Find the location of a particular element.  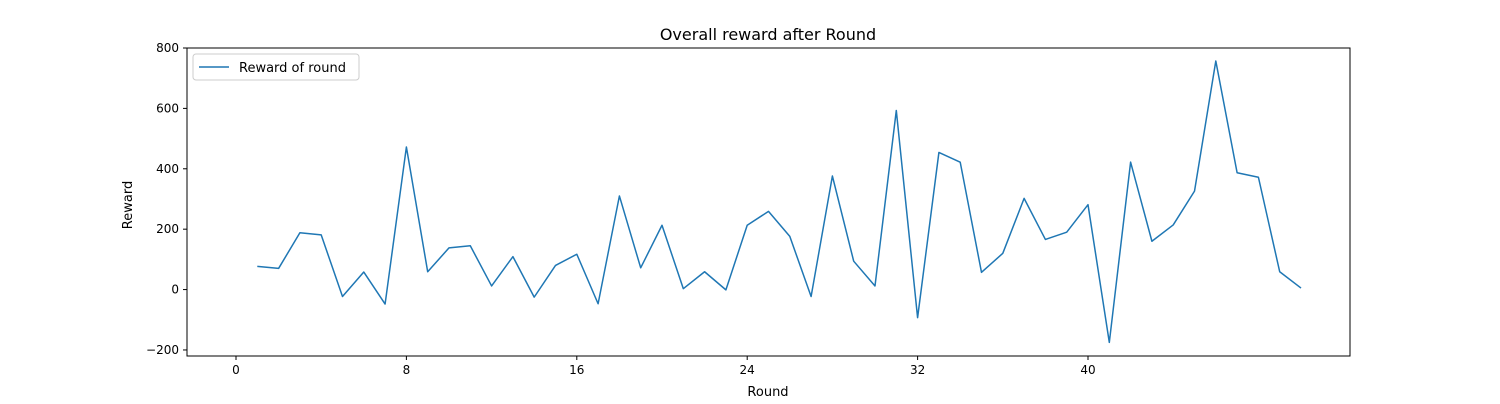

x-tick-label: 32 is located at coordinates (917, 370).